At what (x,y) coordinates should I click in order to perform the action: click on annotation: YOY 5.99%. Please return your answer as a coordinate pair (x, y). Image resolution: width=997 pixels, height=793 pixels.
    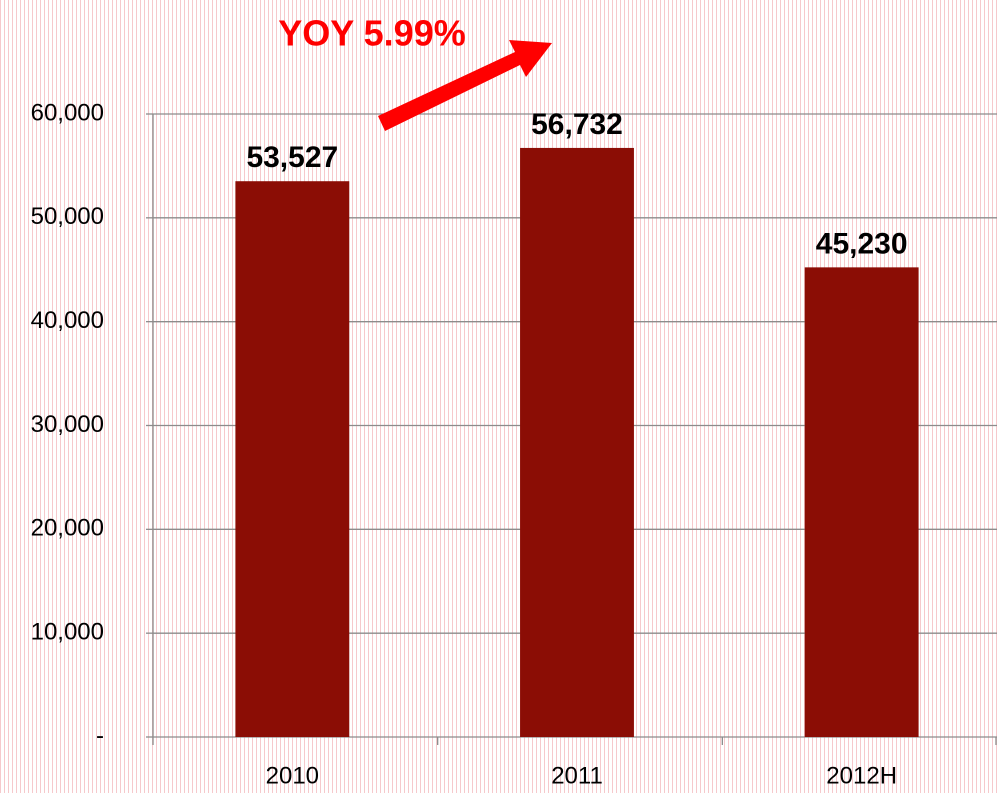
    Looking at the image, I should click on (371, 33).